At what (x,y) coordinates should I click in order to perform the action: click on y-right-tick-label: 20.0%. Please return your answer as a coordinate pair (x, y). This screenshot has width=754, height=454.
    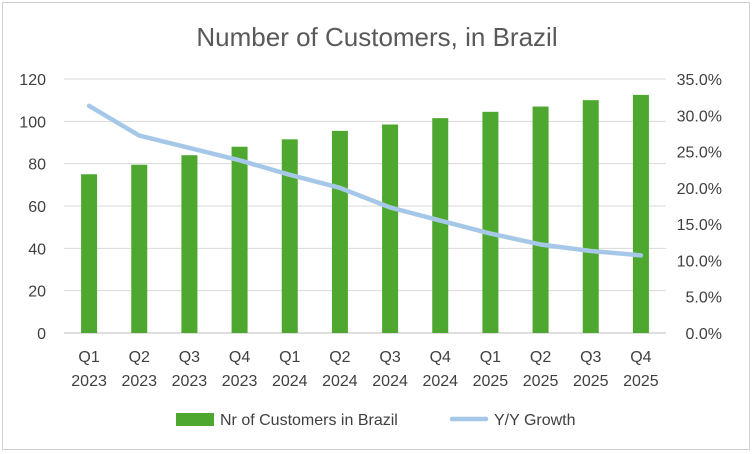
    Looking at the image, I should click on (699, 189).